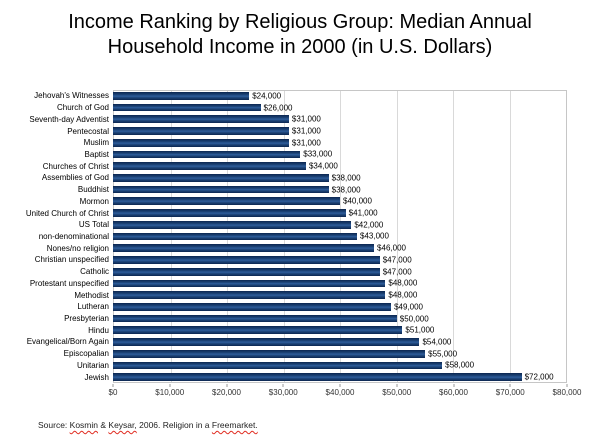  I want to click on bar-row: $49,000, so click(340, 307).